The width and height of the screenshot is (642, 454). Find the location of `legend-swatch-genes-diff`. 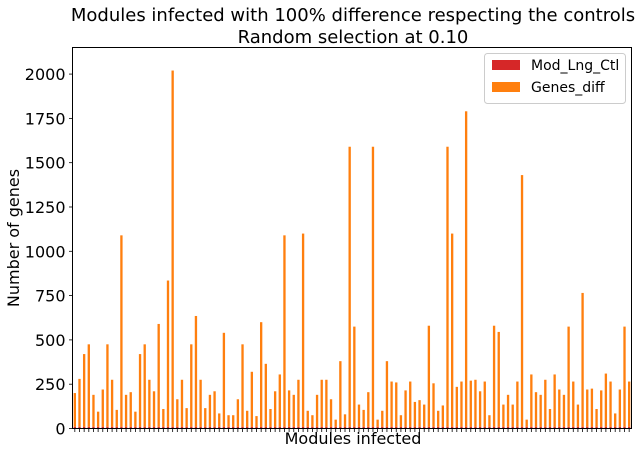

legend-swatch-genes-diff is located at coordinates (506, 87).